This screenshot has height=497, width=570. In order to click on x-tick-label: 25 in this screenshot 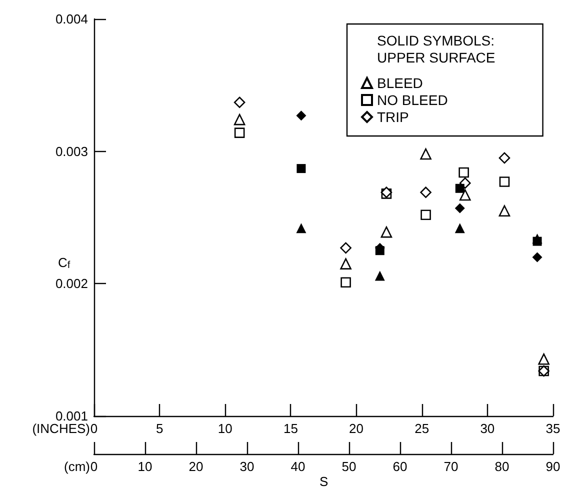, I will do `click(422, 428)`.